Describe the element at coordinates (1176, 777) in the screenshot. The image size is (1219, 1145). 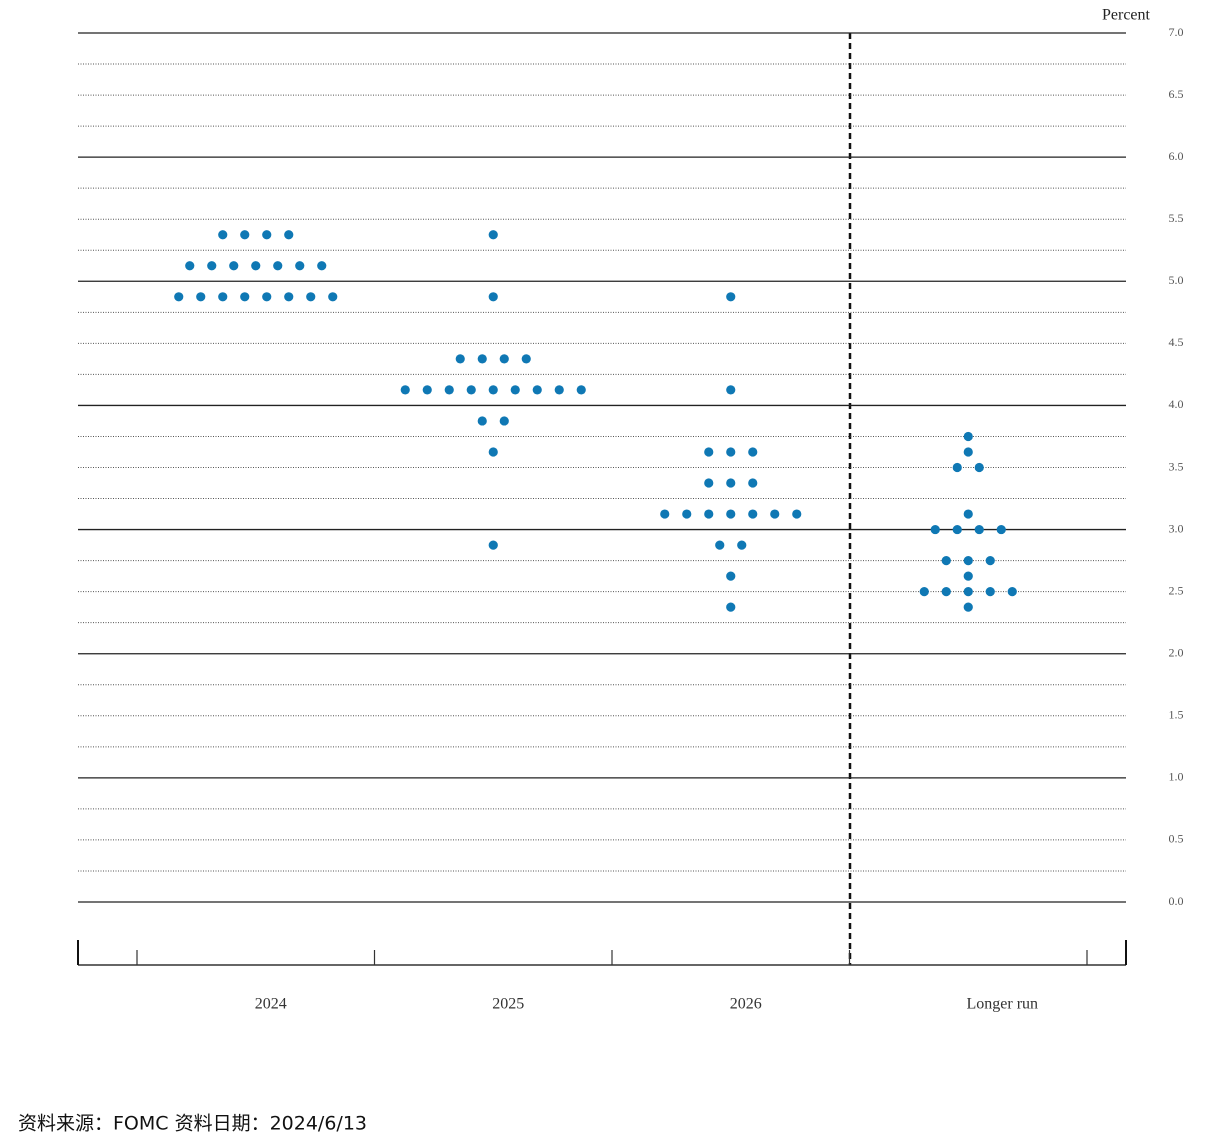
I see `y-tick-label: 1.0` at that location.